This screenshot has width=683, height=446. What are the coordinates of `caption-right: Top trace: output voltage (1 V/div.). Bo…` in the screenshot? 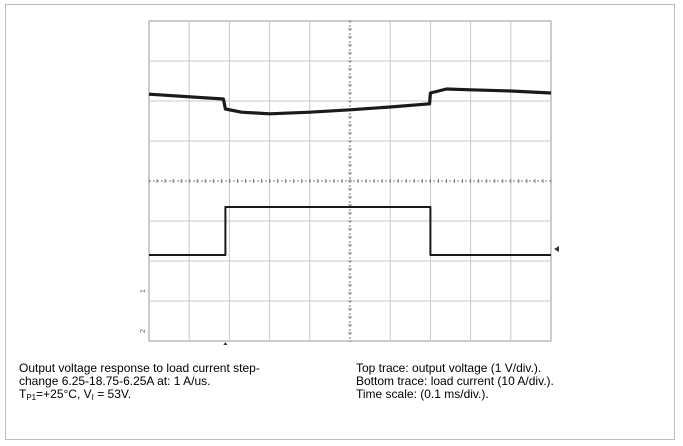 It's located at (516, 381).